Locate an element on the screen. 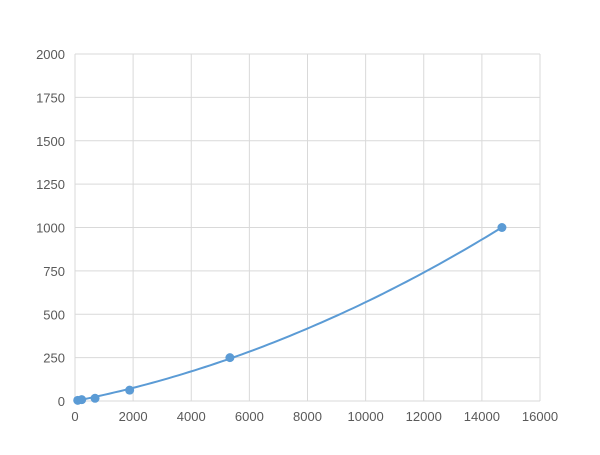  y-tick-label: 1000 is located at coordinates (50, 228).